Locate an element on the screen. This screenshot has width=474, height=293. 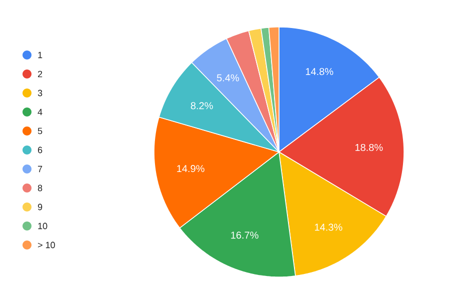
legend-label: 10 is located at coordinates (43, 226).